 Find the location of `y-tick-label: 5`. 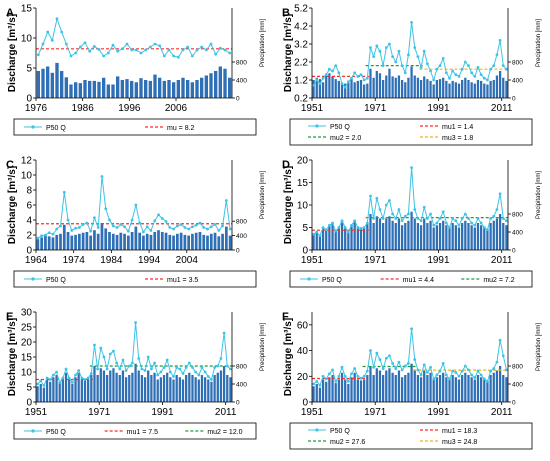

y-tick-label: 5 is located at coordinates (29, 69).